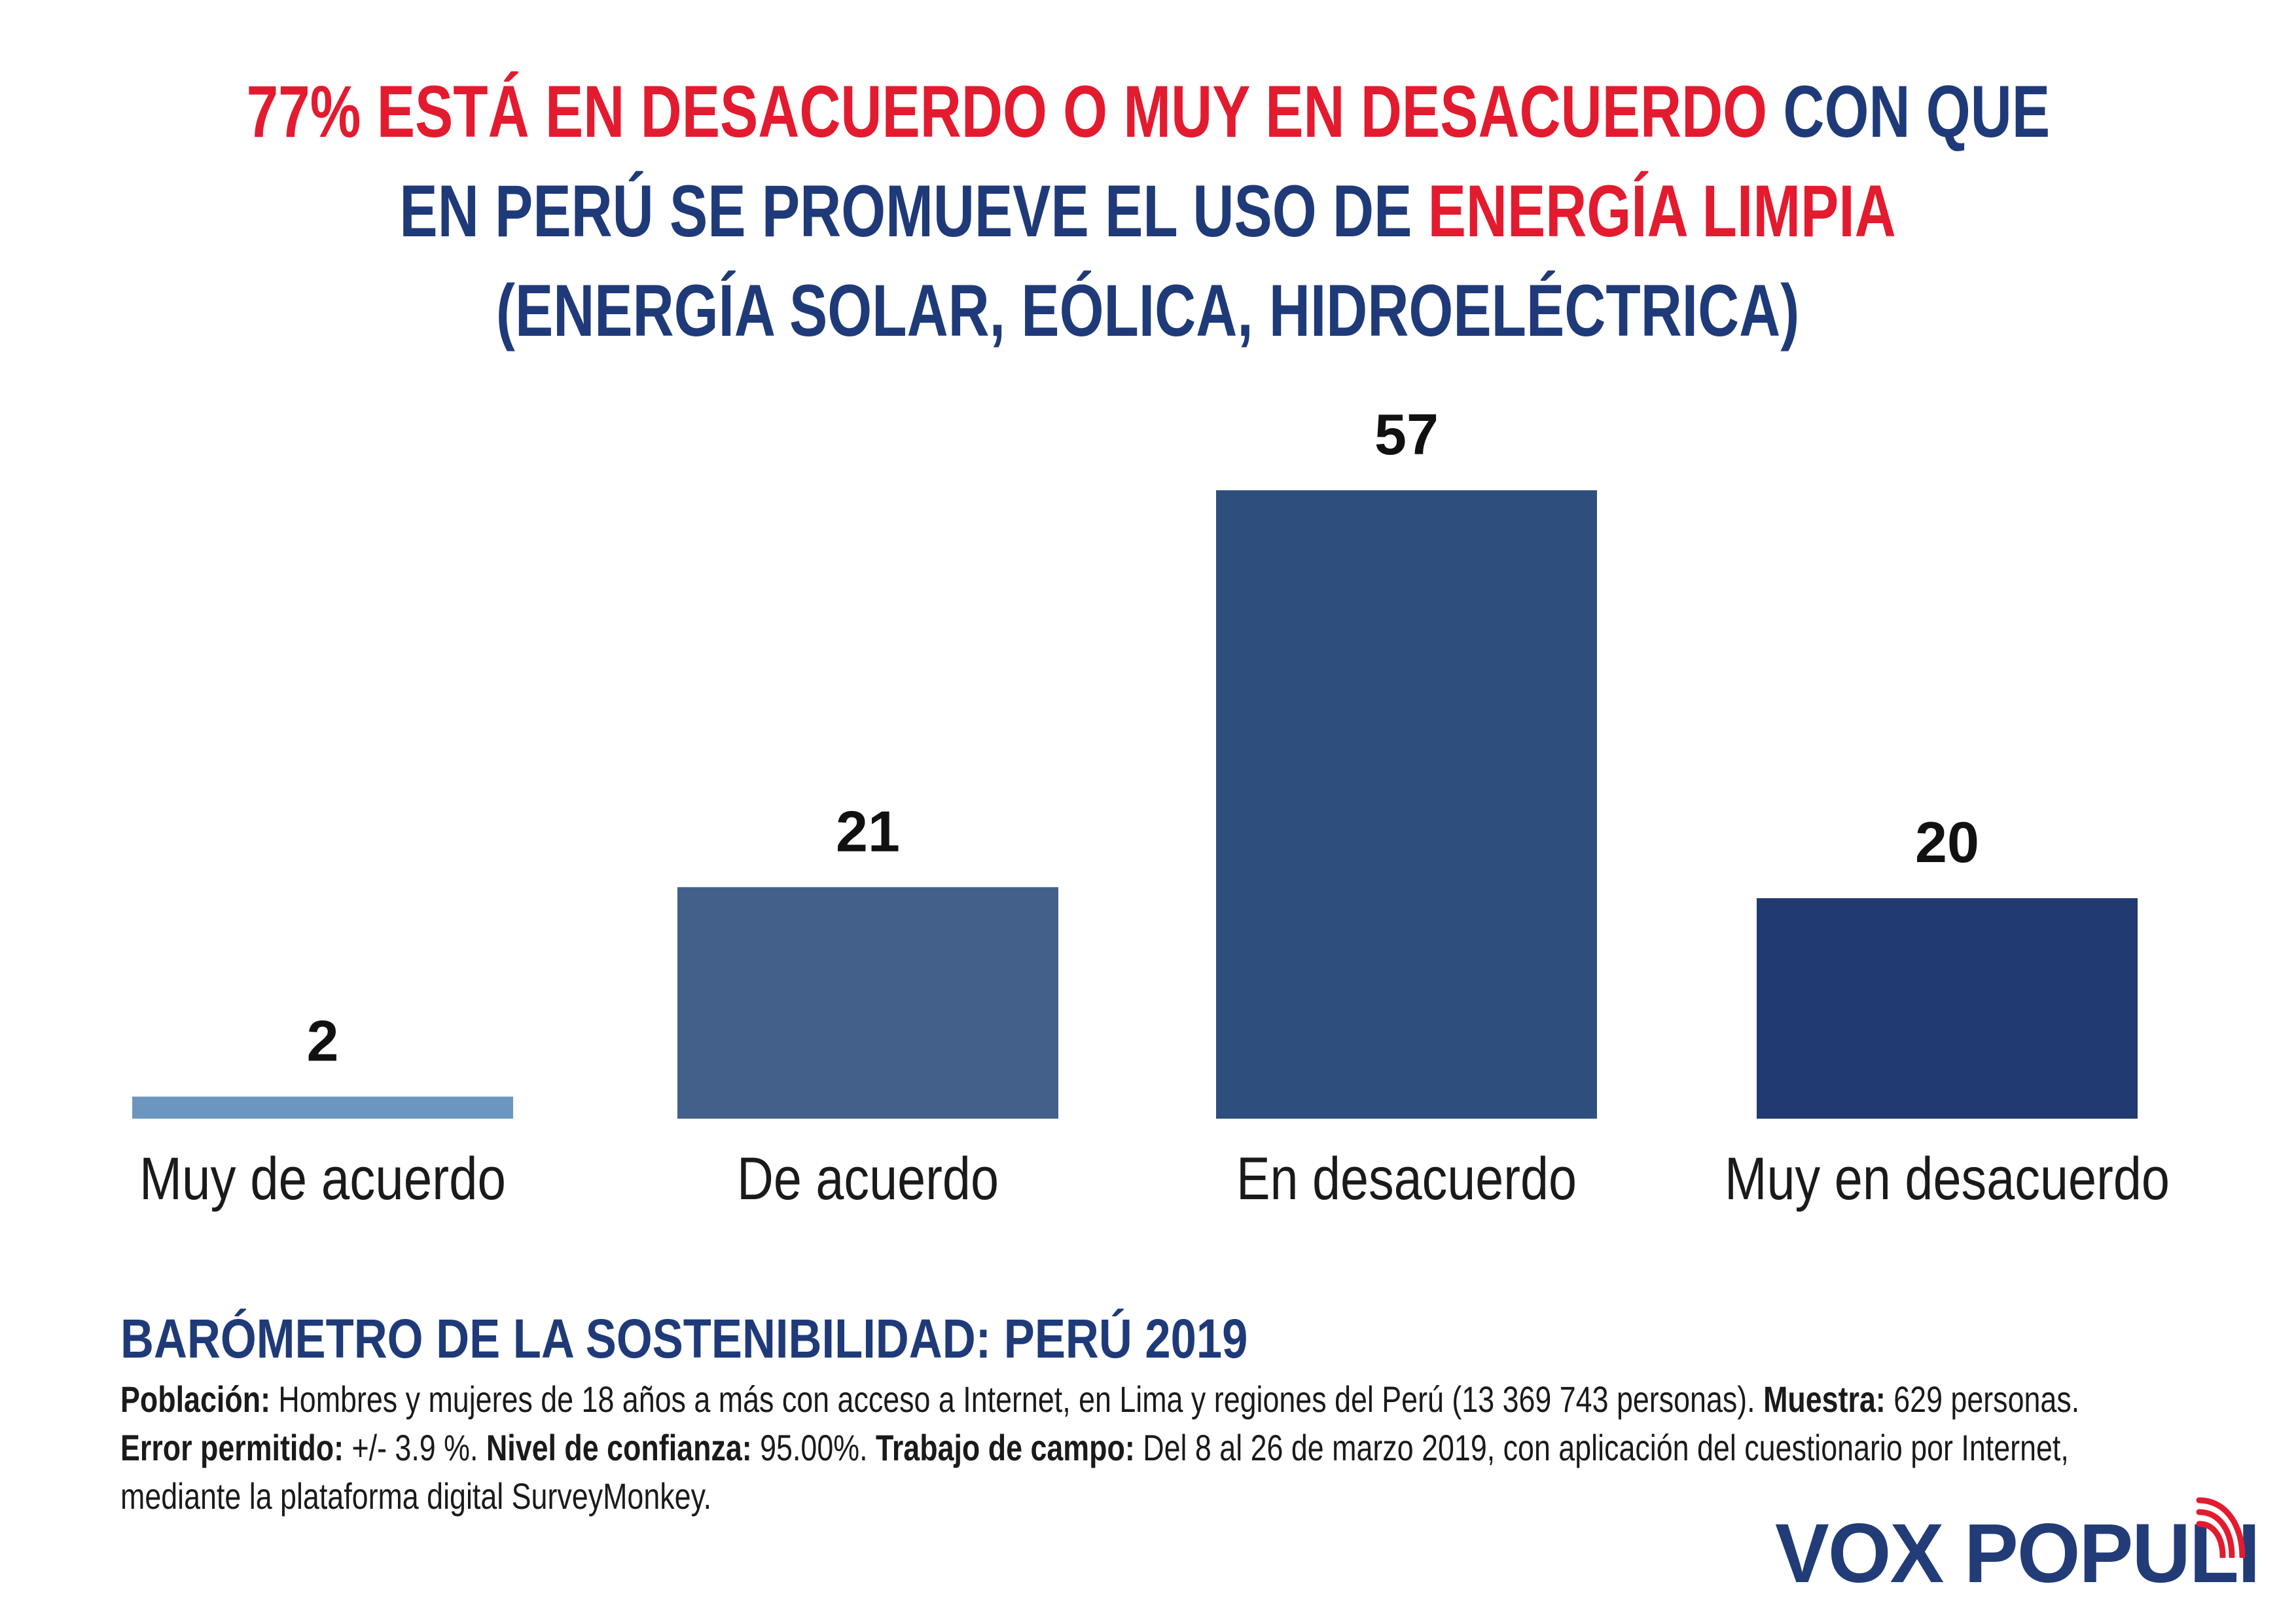  I want to click on title-text: EN PERÚ SE PROMUEVE EL USO DE, so click(914, 211).